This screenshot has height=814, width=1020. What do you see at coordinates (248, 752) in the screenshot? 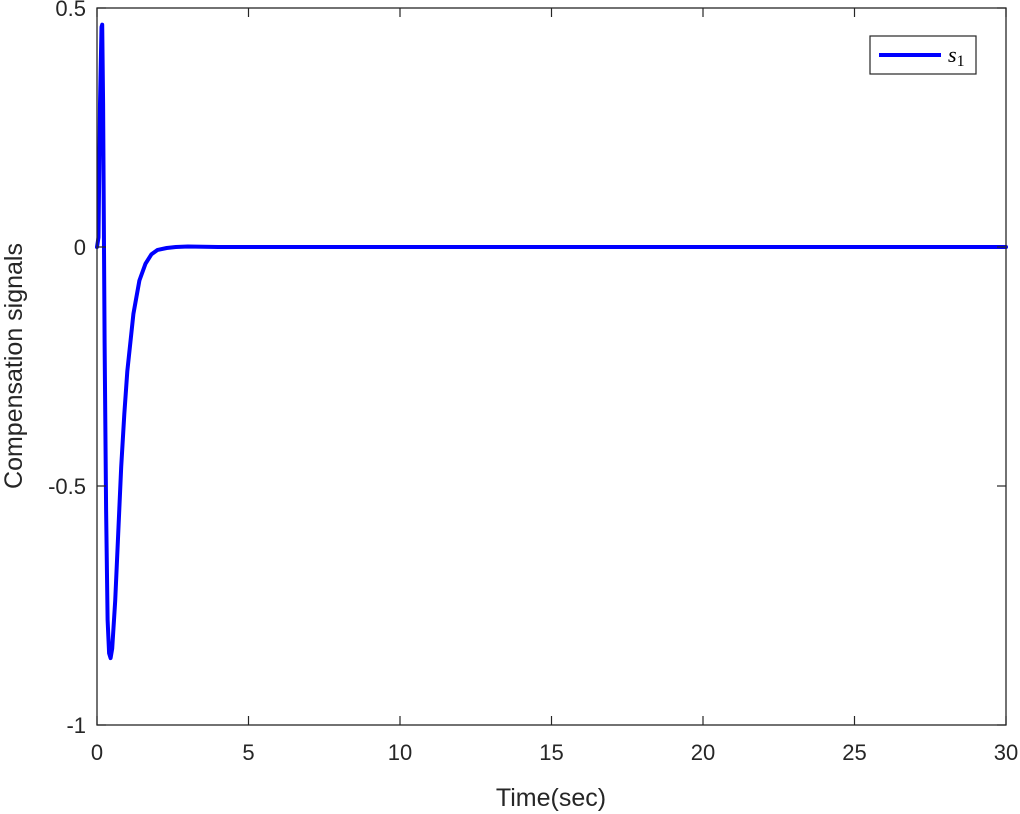
I see `x-tick-label: 5` at bounding box center [248, 752].